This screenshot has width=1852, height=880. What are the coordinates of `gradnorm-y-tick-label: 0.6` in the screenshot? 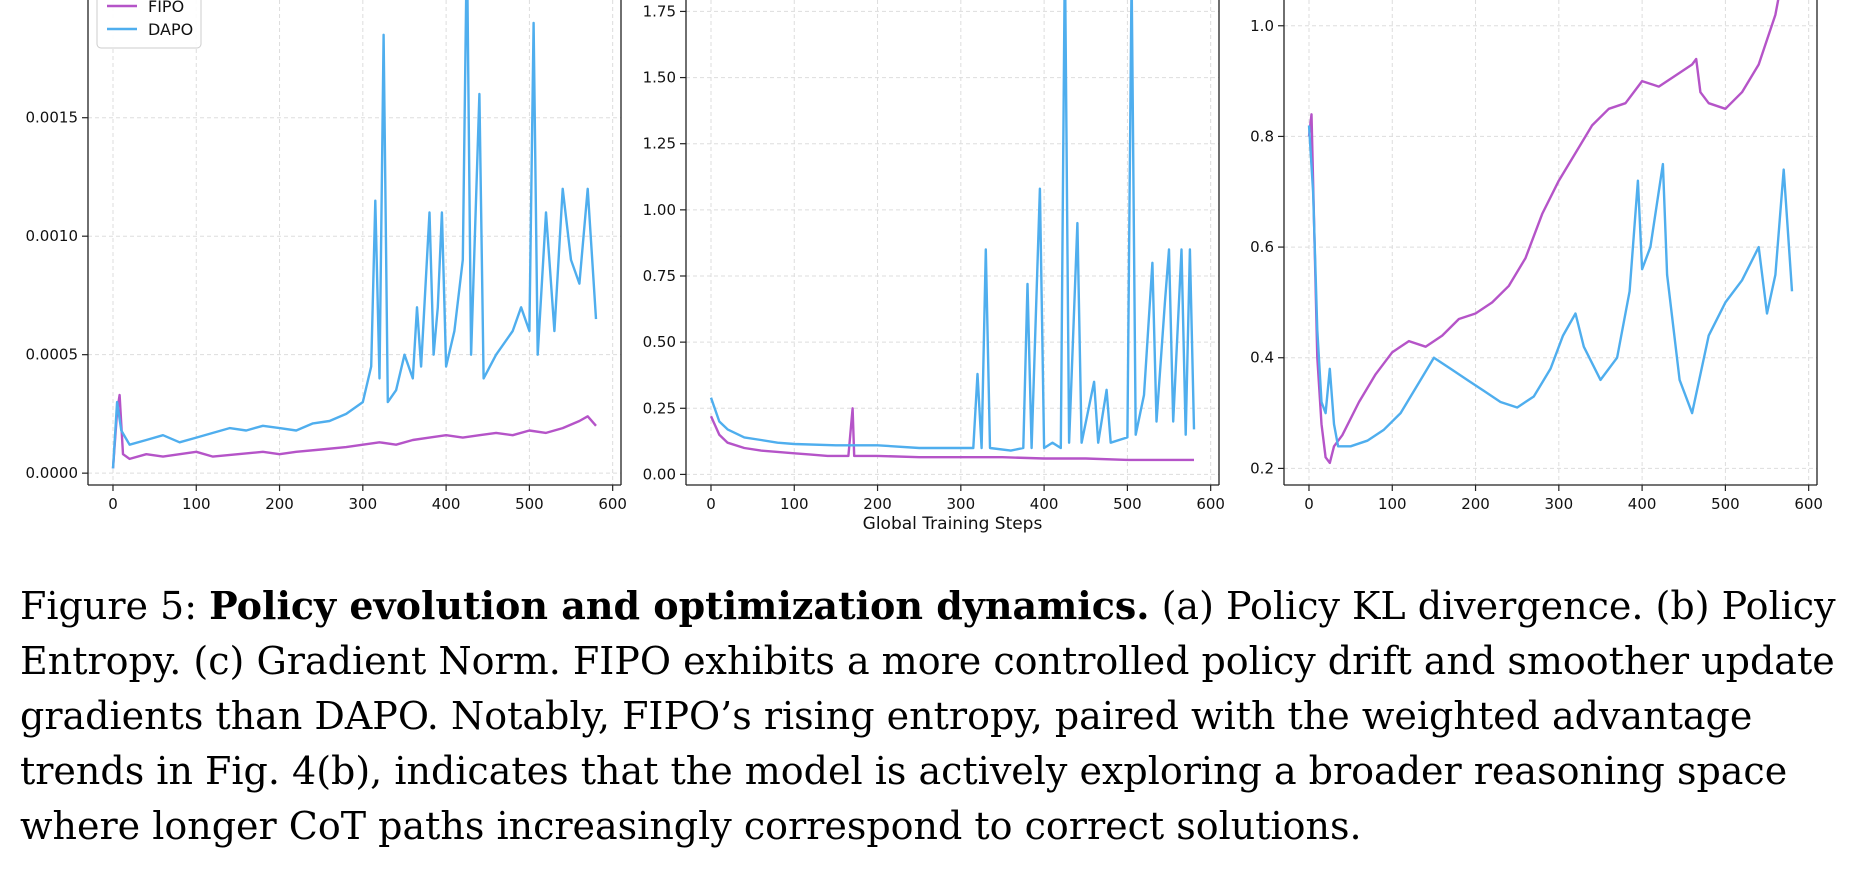 It's located at (1262, 247).